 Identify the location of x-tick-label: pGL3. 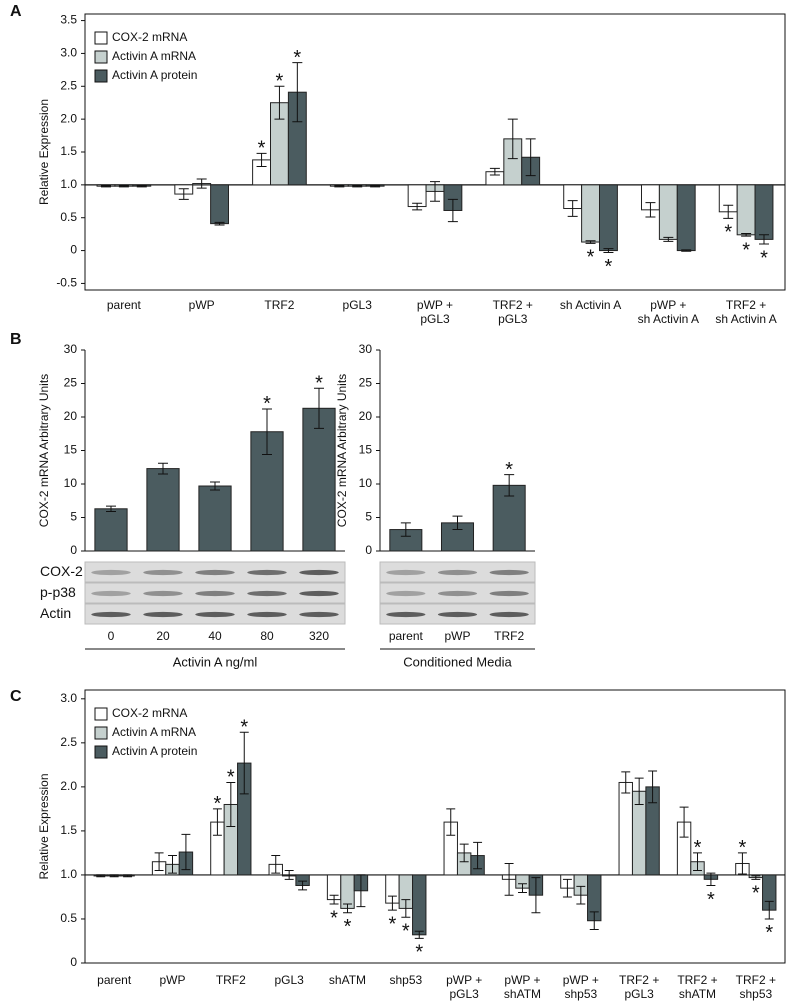
(289, 980).